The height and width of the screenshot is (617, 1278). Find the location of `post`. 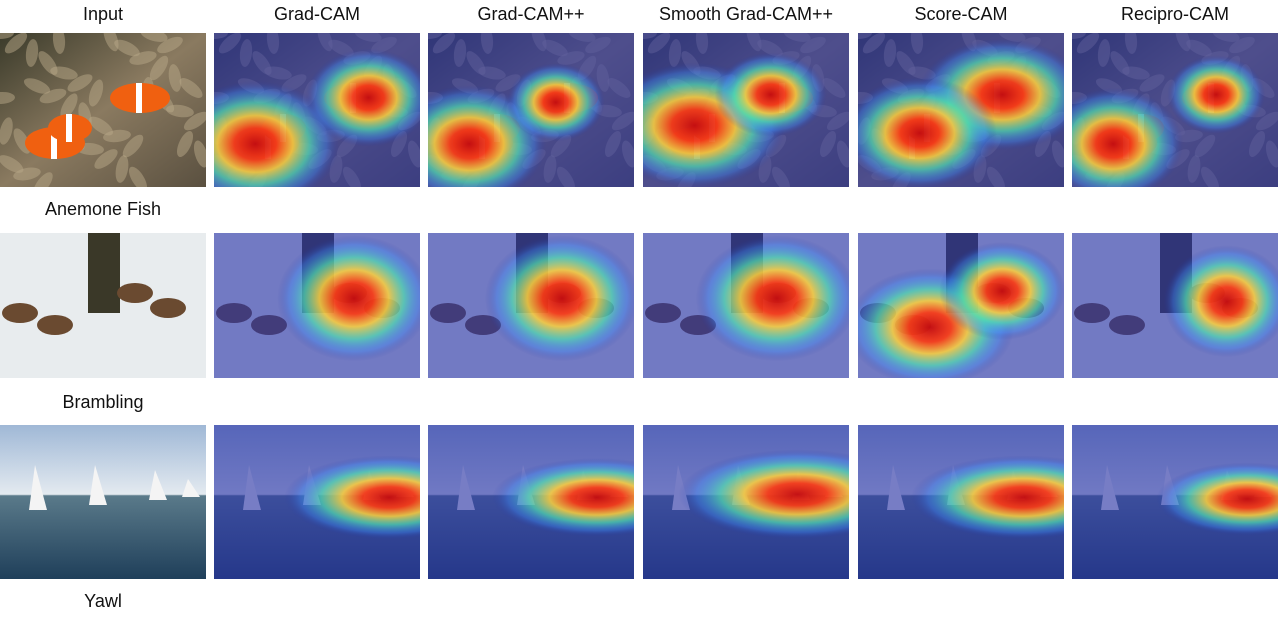

post is located at coordinates (104, 273).